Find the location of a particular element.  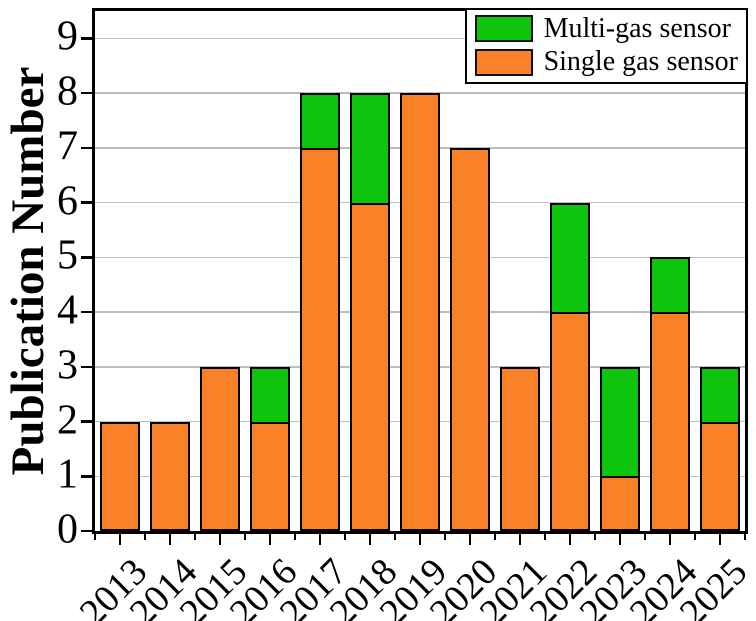

bar-segment-2016-multi is located at coordinates (270, 395).